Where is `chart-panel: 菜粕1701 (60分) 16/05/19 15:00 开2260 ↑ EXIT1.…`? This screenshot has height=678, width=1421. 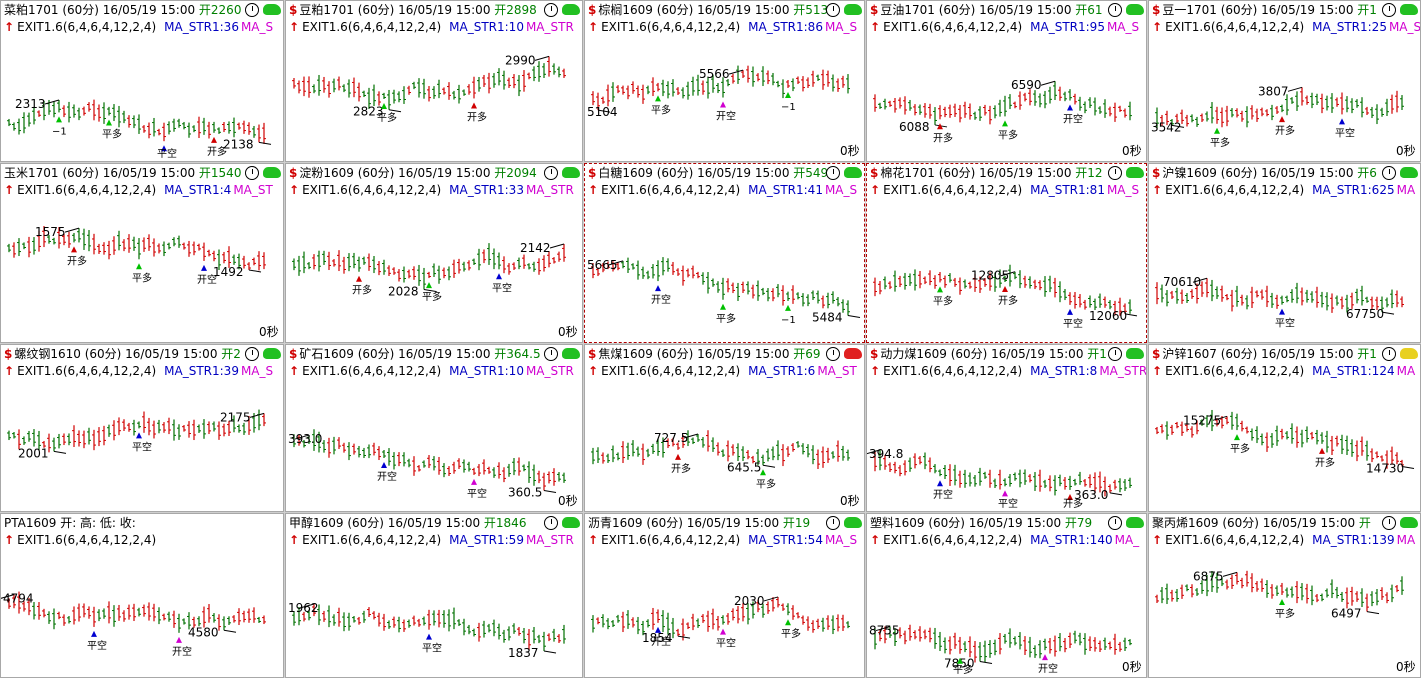 chart-panel: 菜粕1701 (60分) 16/05/19 15:00 开2260 ↑ EXIT1.… is located at coordinates (142, 81).